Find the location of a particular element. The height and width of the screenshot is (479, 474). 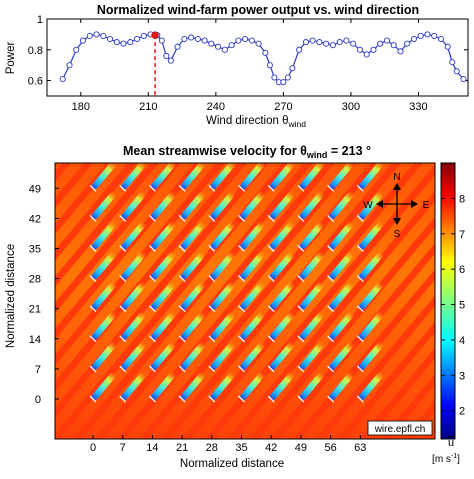

colorbar-tick-label: 5 is located at coordinates (462, 306).